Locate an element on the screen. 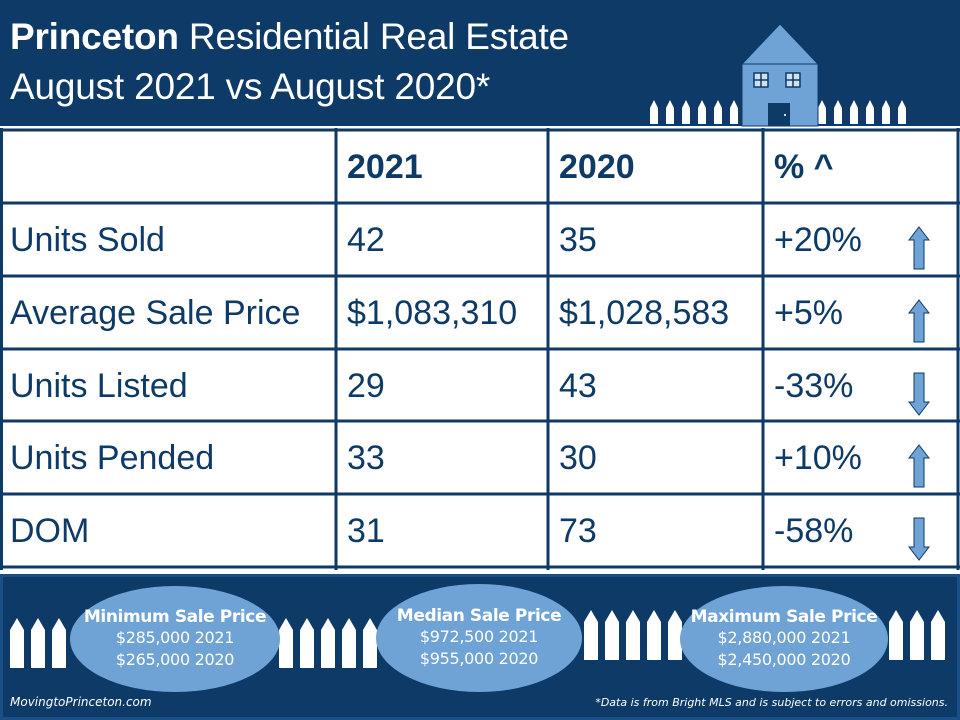 This screenshot has height=720, width=960. percent-change: +10% is located at coordinates (818, 457).